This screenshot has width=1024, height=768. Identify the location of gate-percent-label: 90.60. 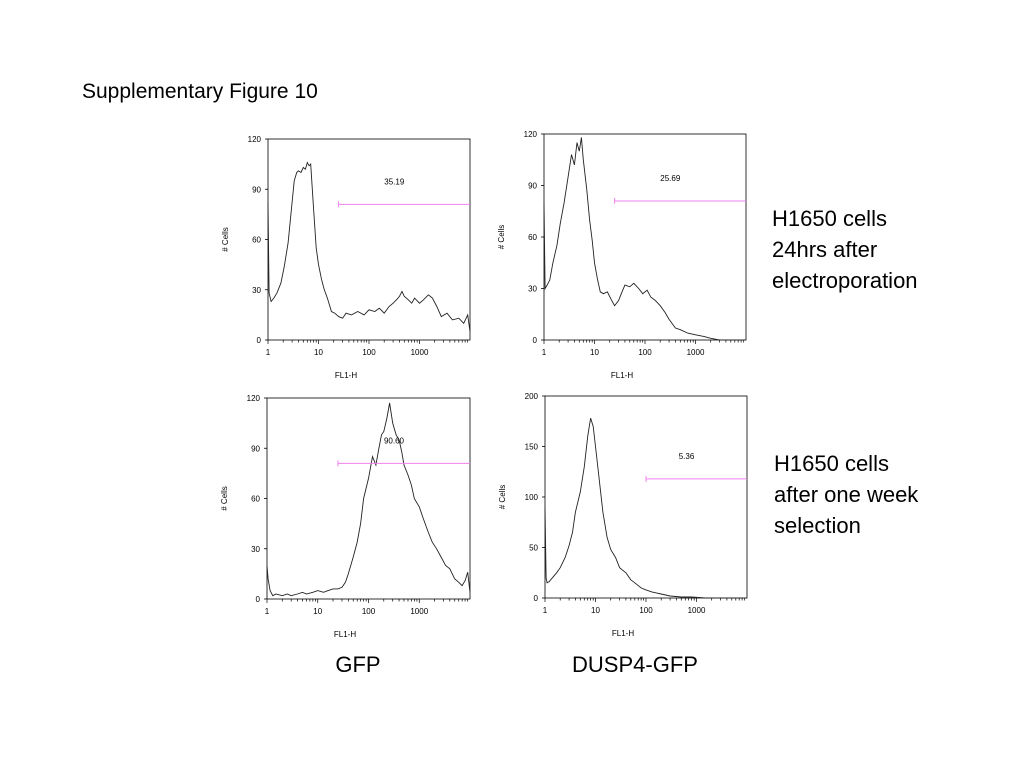
(394, 440).